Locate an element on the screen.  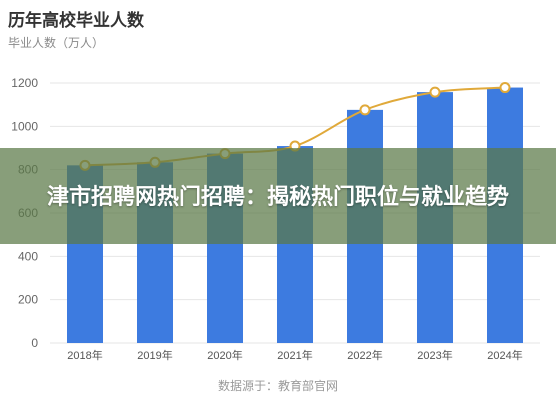
x-tick-label: 2023年 is located at coordinates (434, 355).